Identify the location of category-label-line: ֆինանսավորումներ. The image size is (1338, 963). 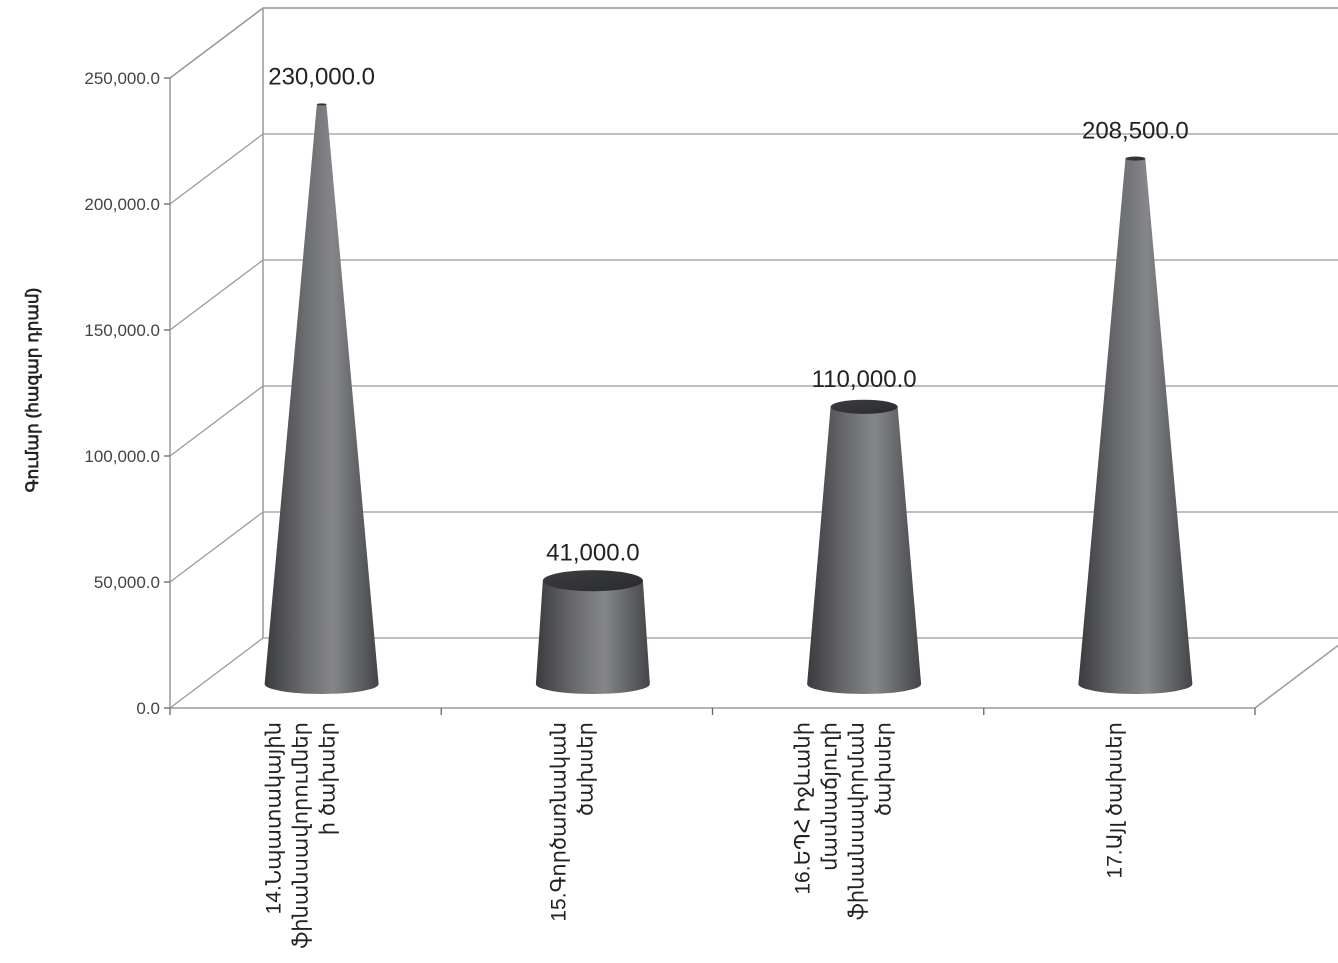
(301, 835).